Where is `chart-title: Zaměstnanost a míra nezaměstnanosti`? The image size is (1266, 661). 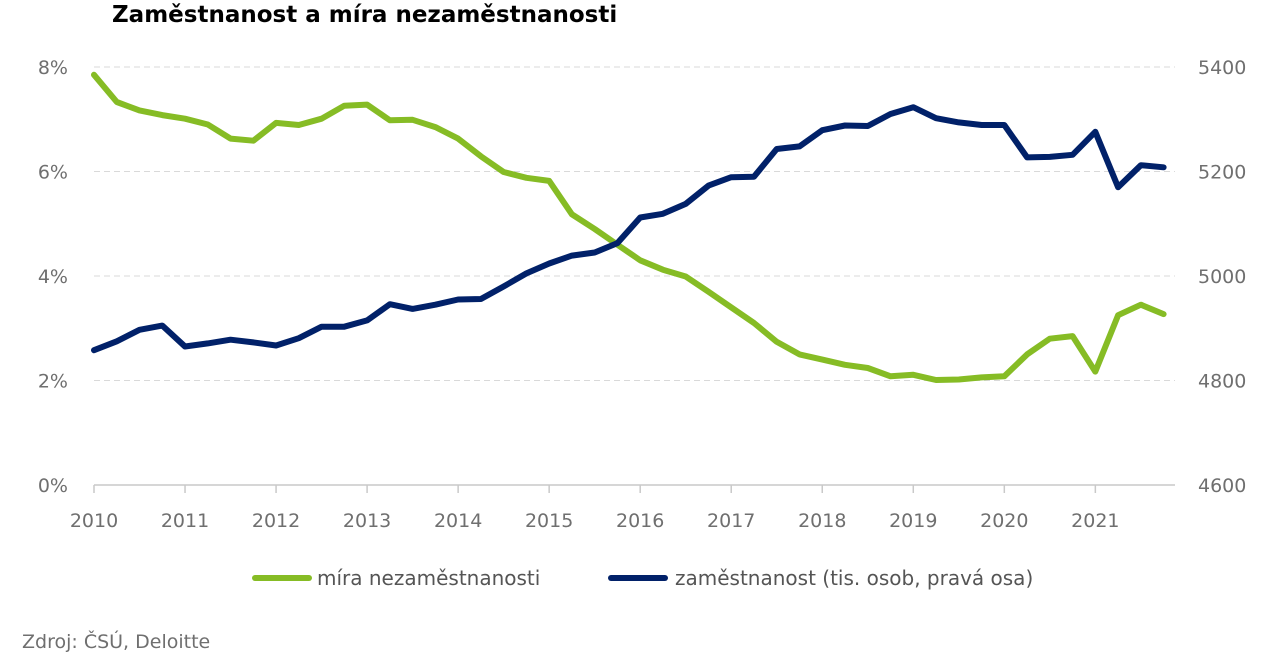
chart-title: Zaměstnanost a míra nezaměstnanosti is located at coordinates (365, 15).